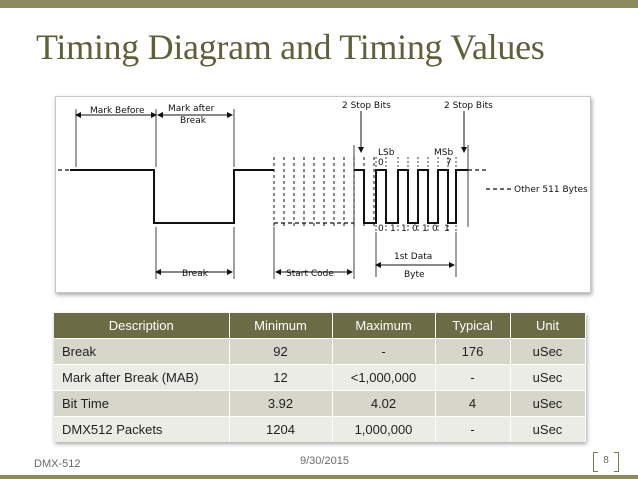 Image resolution: width=638 pixels, height=479 pixels. I want to click on waveform-data-byte, so click(411, 196).